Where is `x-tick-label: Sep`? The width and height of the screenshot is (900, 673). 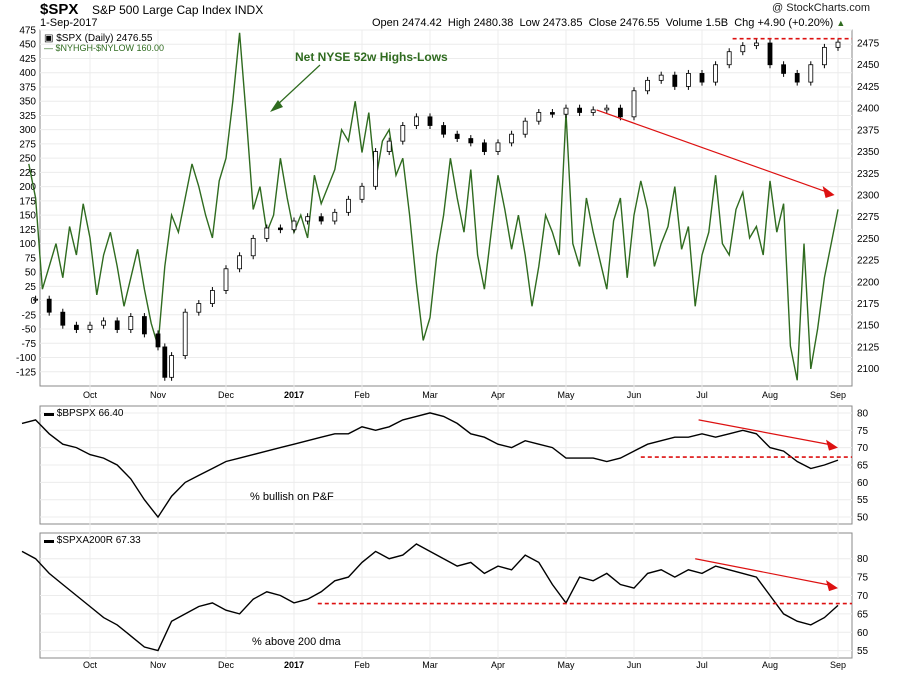 x-tick-label: Sep is located at coordinates (838, 665).